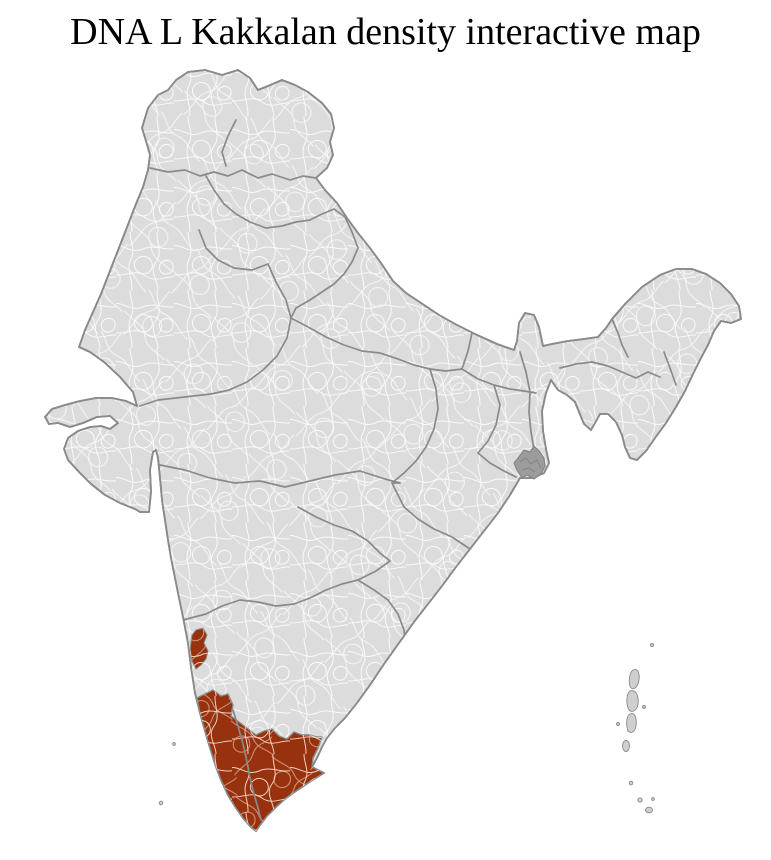 This screenshot has height=860, width=771. What do you see at coordinates (632, 701) in the screenshot?
I see `island-middle` at bounding box center [632, 701].